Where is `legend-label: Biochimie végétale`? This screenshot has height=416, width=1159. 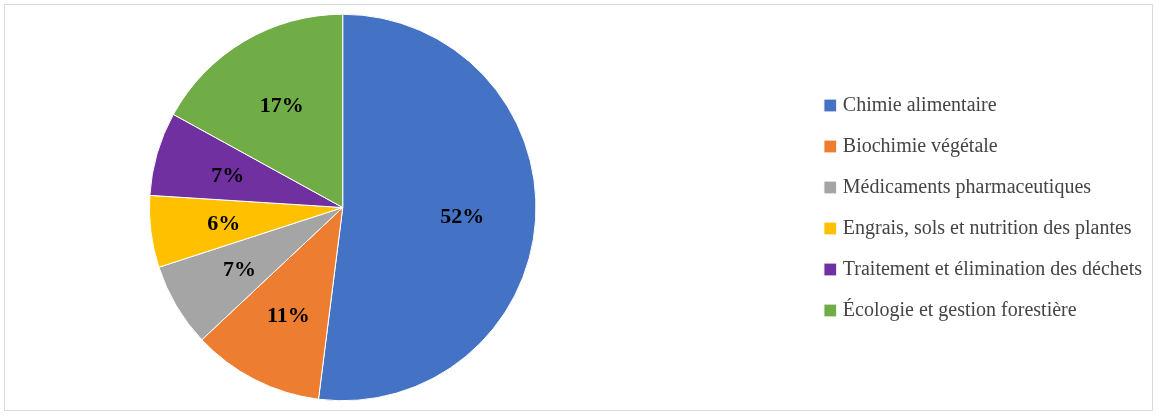
legend-label: Biochimie végétale is located at coordinates (920, 145).